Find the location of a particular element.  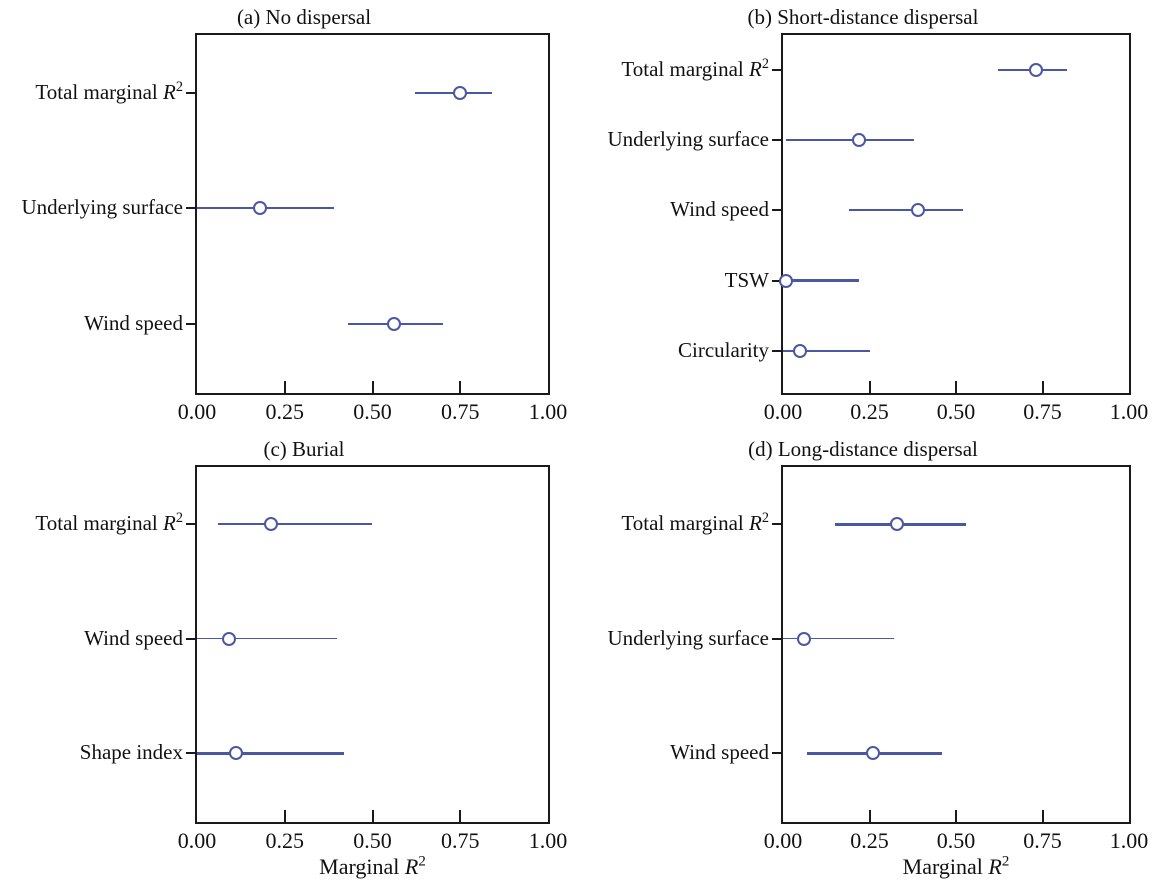

category-label: TSW is located at coordinates (746, 279).